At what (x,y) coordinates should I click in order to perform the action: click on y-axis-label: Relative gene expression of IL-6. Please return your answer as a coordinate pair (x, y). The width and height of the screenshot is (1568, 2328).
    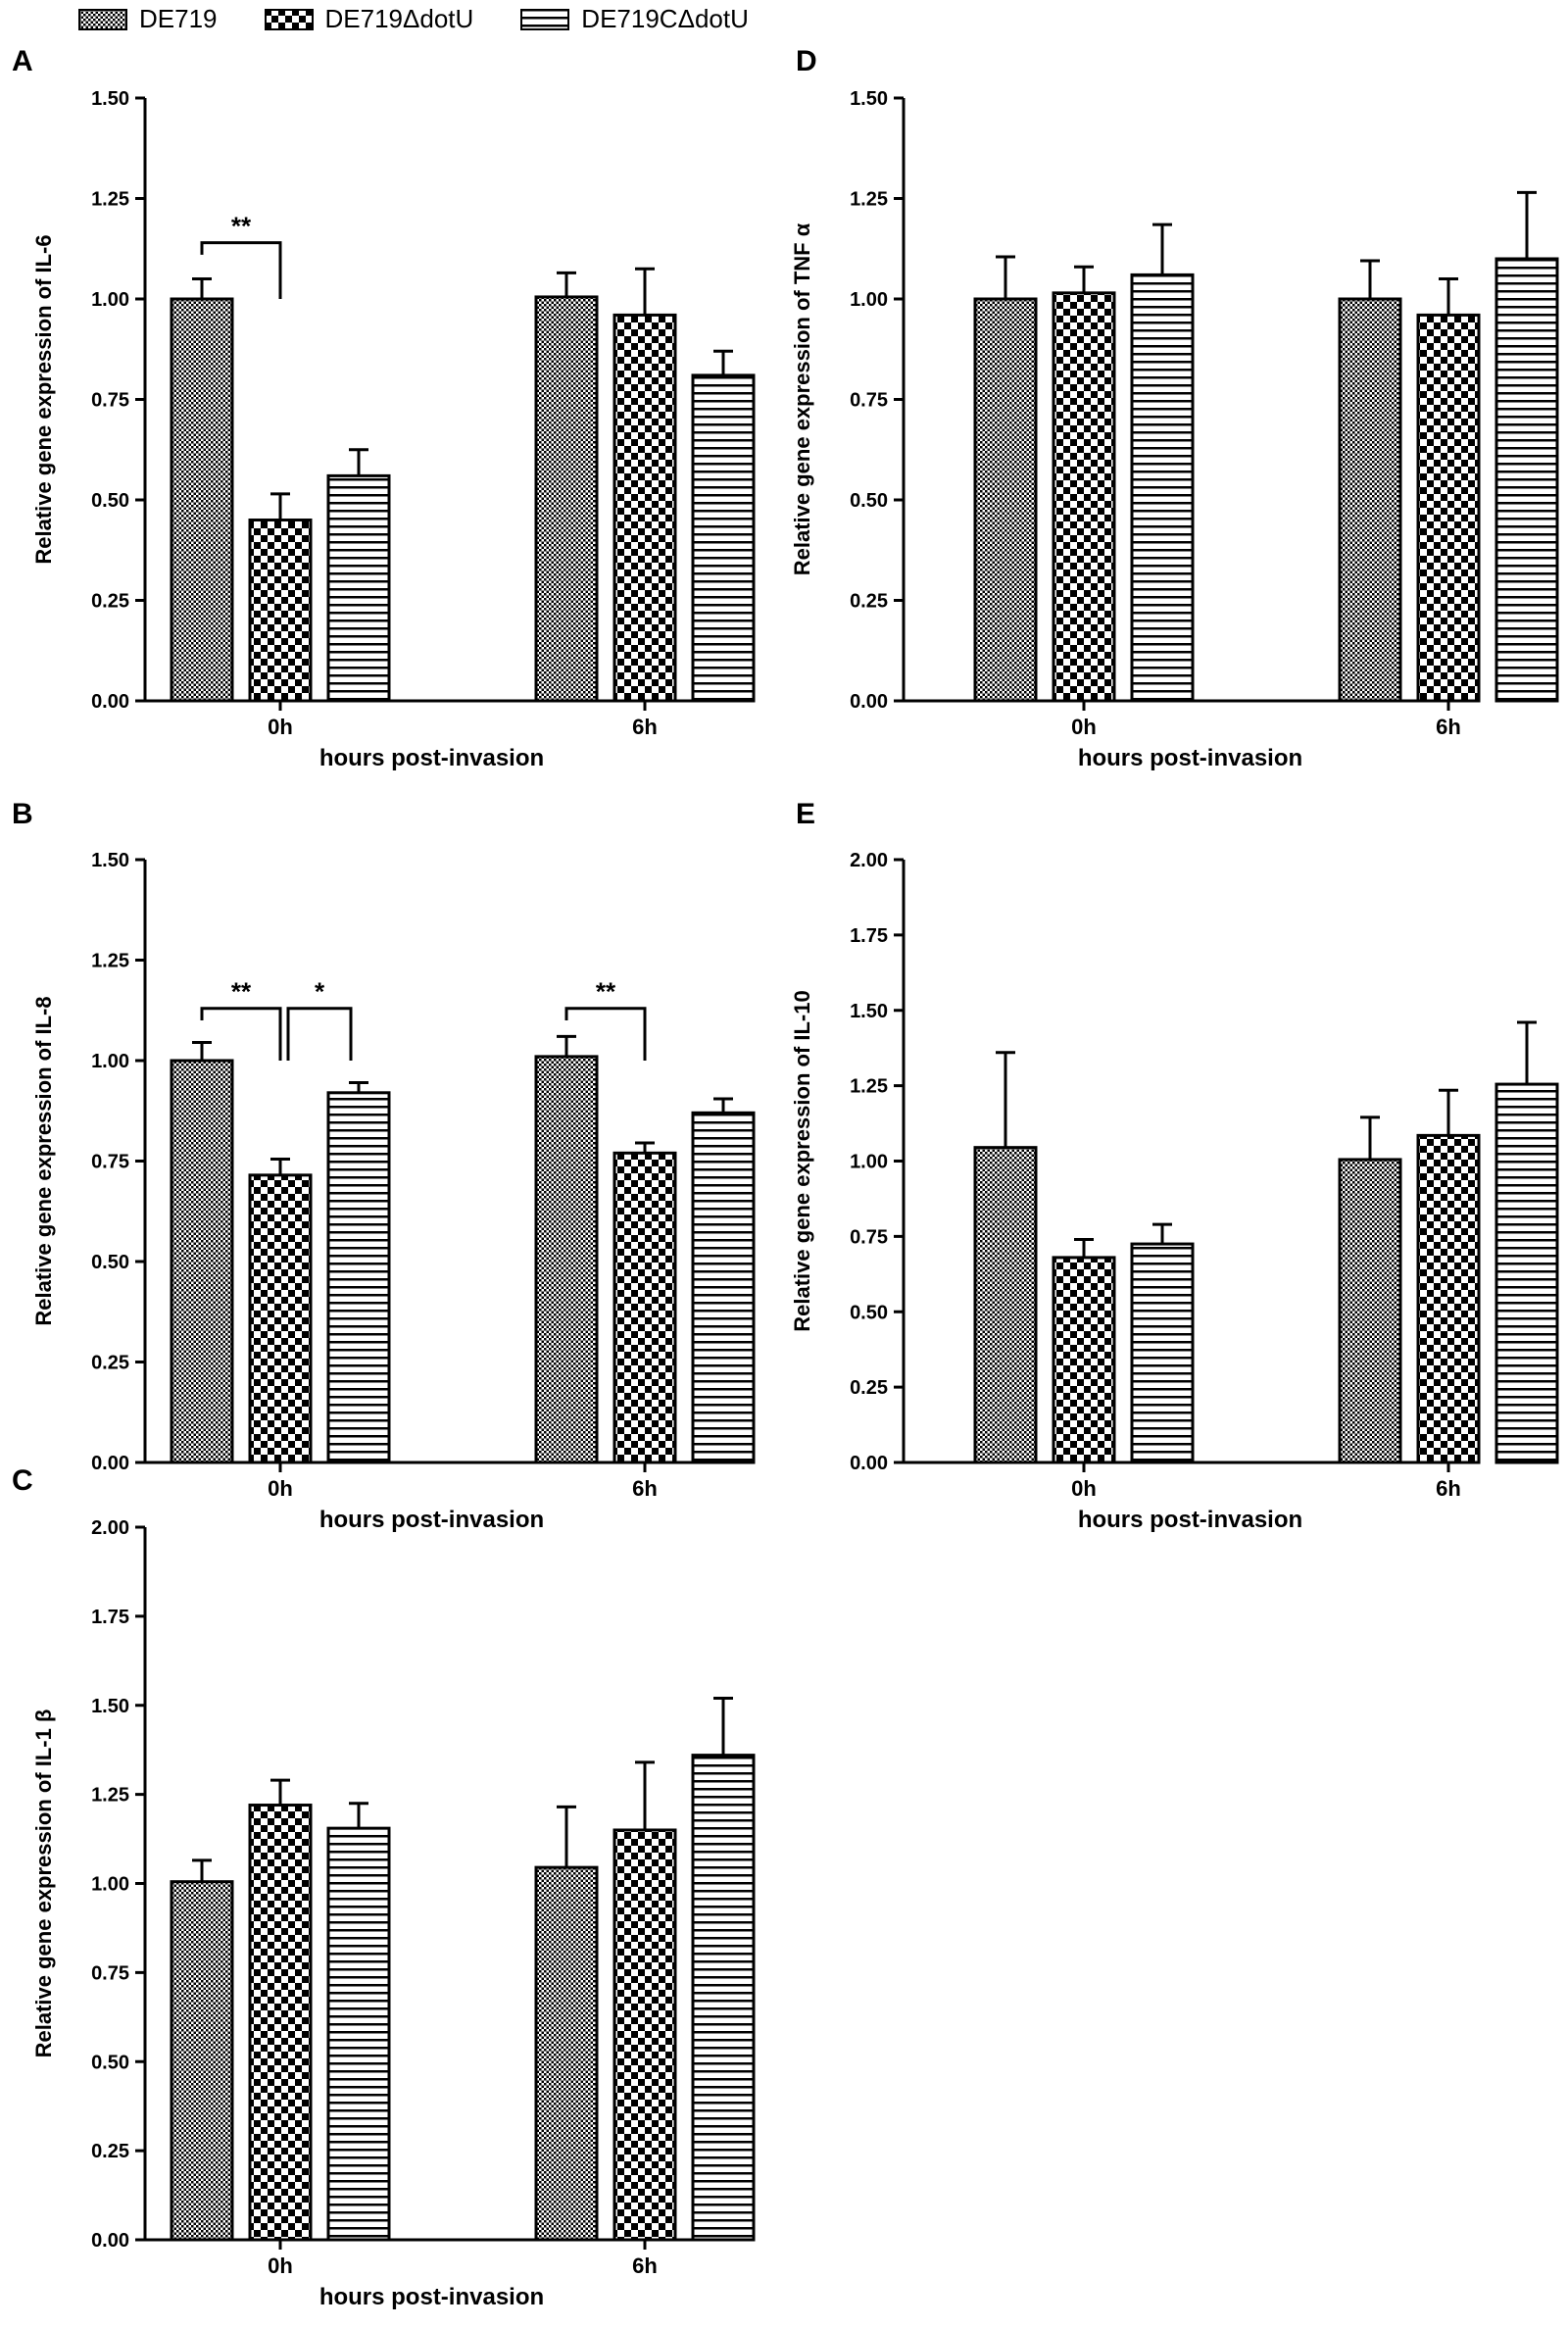
    Looking at the image, I should click on (43, 399).